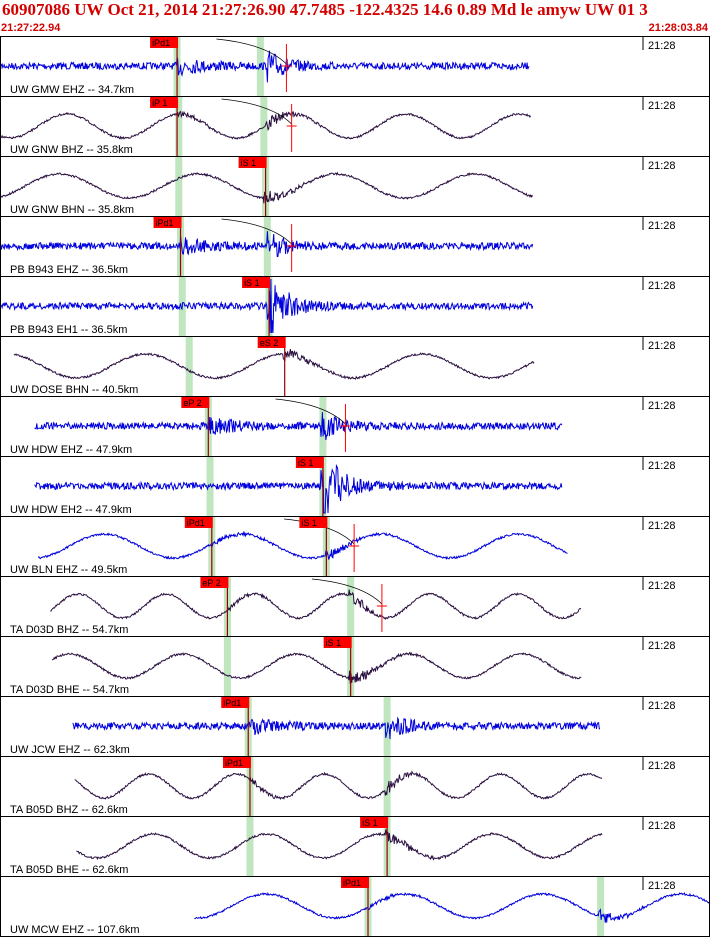 The height and width of the screenshot is (938, 710). What do you see at coordinates (71, 510) in the screenshot?
I see `station-label: UW HDW EH2 -- 47.9km` at bounding box center [71, 510].